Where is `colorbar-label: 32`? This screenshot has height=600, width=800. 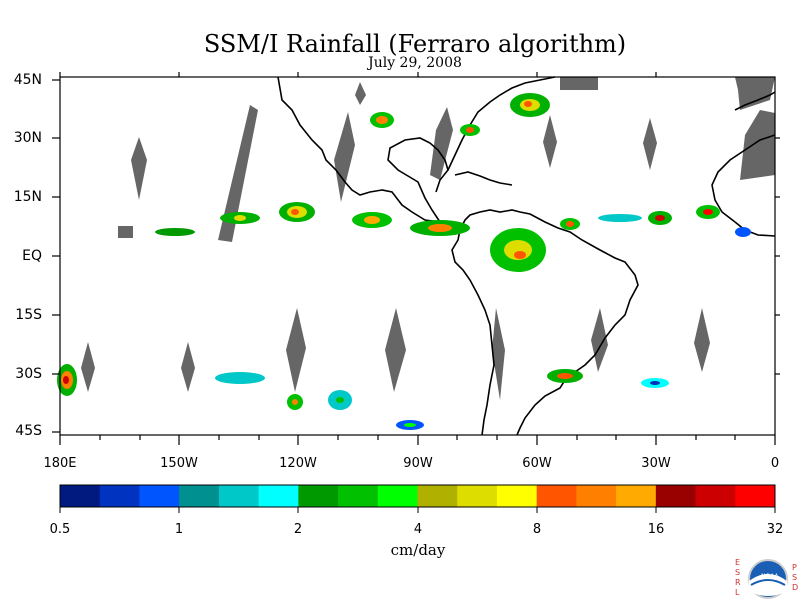 colorbar-label: 32 is located at coordinates (775, 529).